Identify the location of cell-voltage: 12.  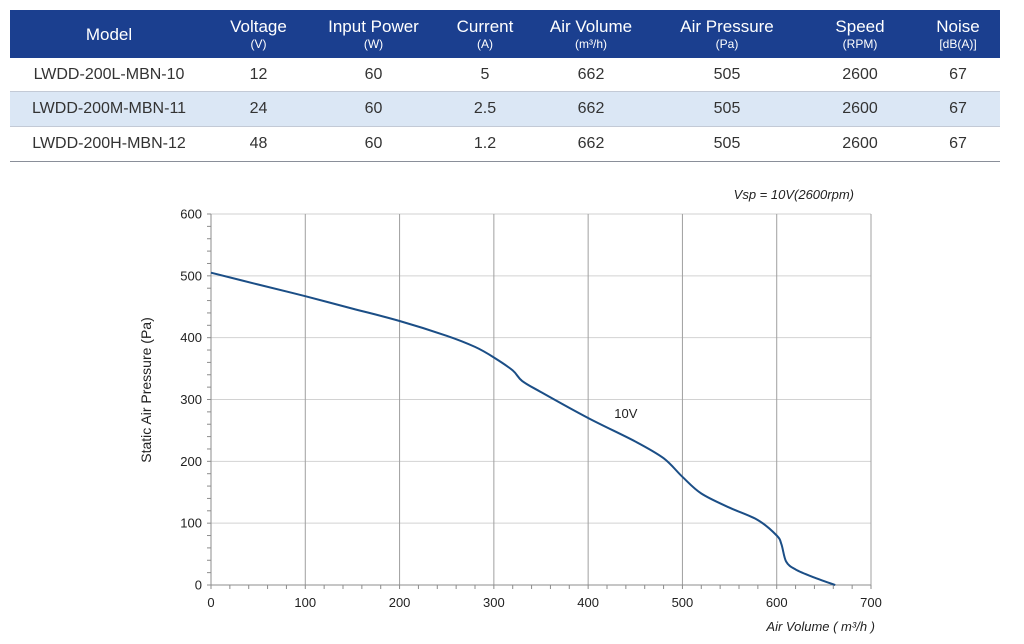
(258, 74).